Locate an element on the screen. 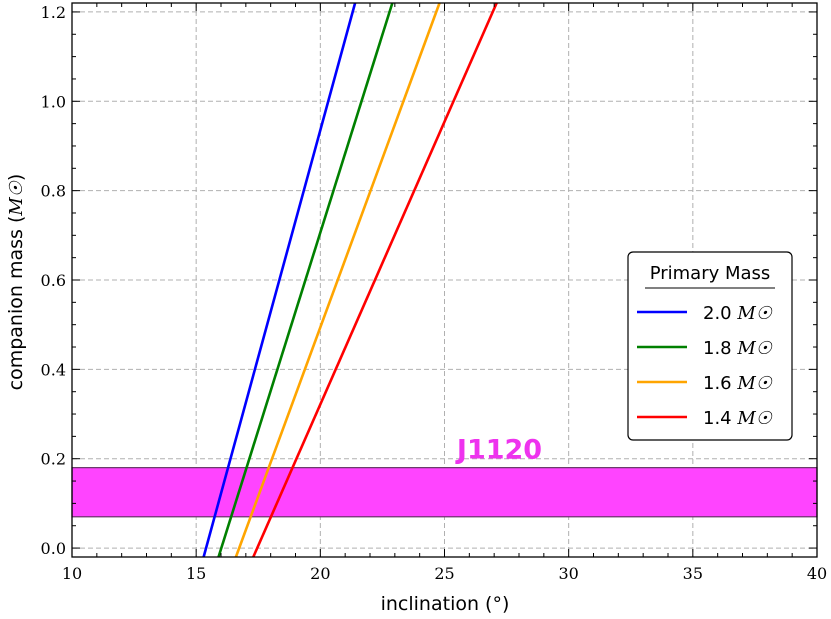  legend-entries: 2.0 M☉ 1.8 M☉ 1.6 M☉ 1.4 M☉ is located at coordinates (705, 366).